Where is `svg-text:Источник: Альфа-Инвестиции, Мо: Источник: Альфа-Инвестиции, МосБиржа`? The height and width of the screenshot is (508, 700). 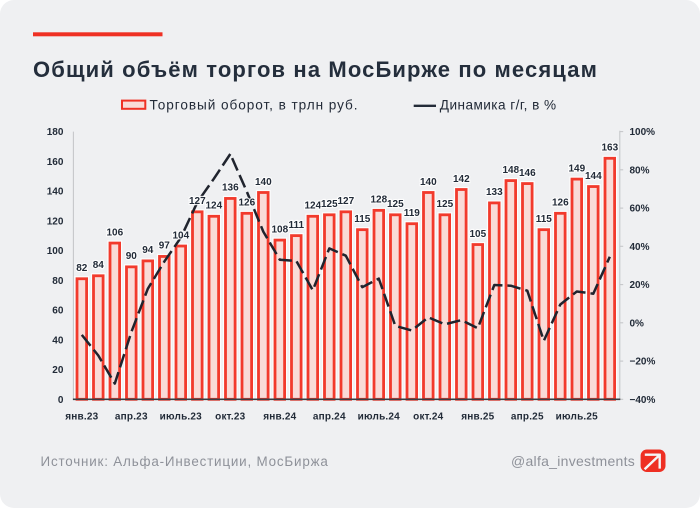 svg-text:Источник: Альфа-Инвестиции, Мо: Источник: Альфа-Инвестиции, МосБиржа is located at coordinates (185, 461).